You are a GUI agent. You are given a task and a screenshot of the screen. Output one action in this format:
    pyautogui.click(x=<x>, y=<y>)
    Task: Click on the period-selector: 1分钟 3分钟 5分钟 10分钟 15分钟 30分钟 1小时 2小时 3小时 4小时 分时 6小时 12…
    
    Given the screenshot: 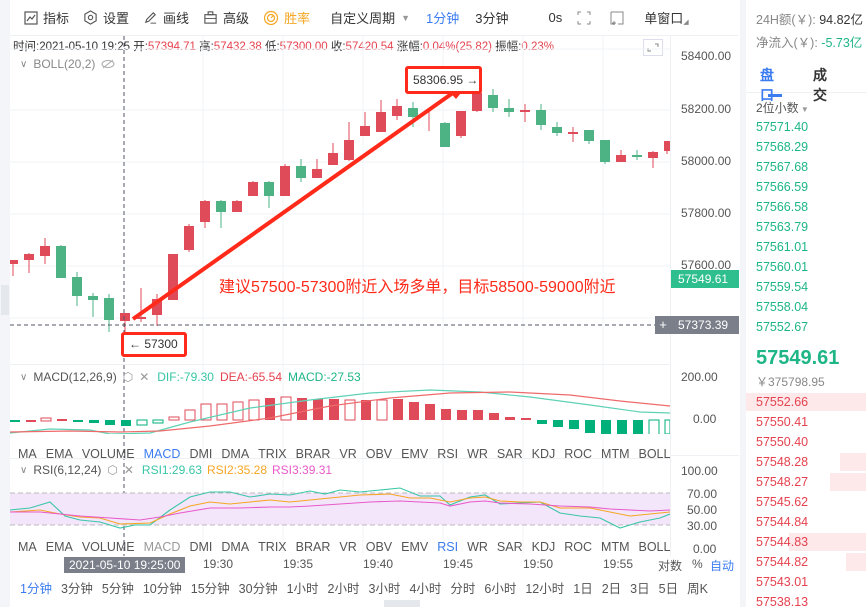 What is the action you would take?
    pyautogui.click(x=364, y=589)
    